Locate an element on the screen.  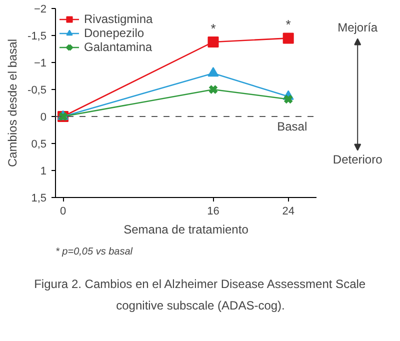
y-tick-label: −1 is located at coordinates (40, 64).